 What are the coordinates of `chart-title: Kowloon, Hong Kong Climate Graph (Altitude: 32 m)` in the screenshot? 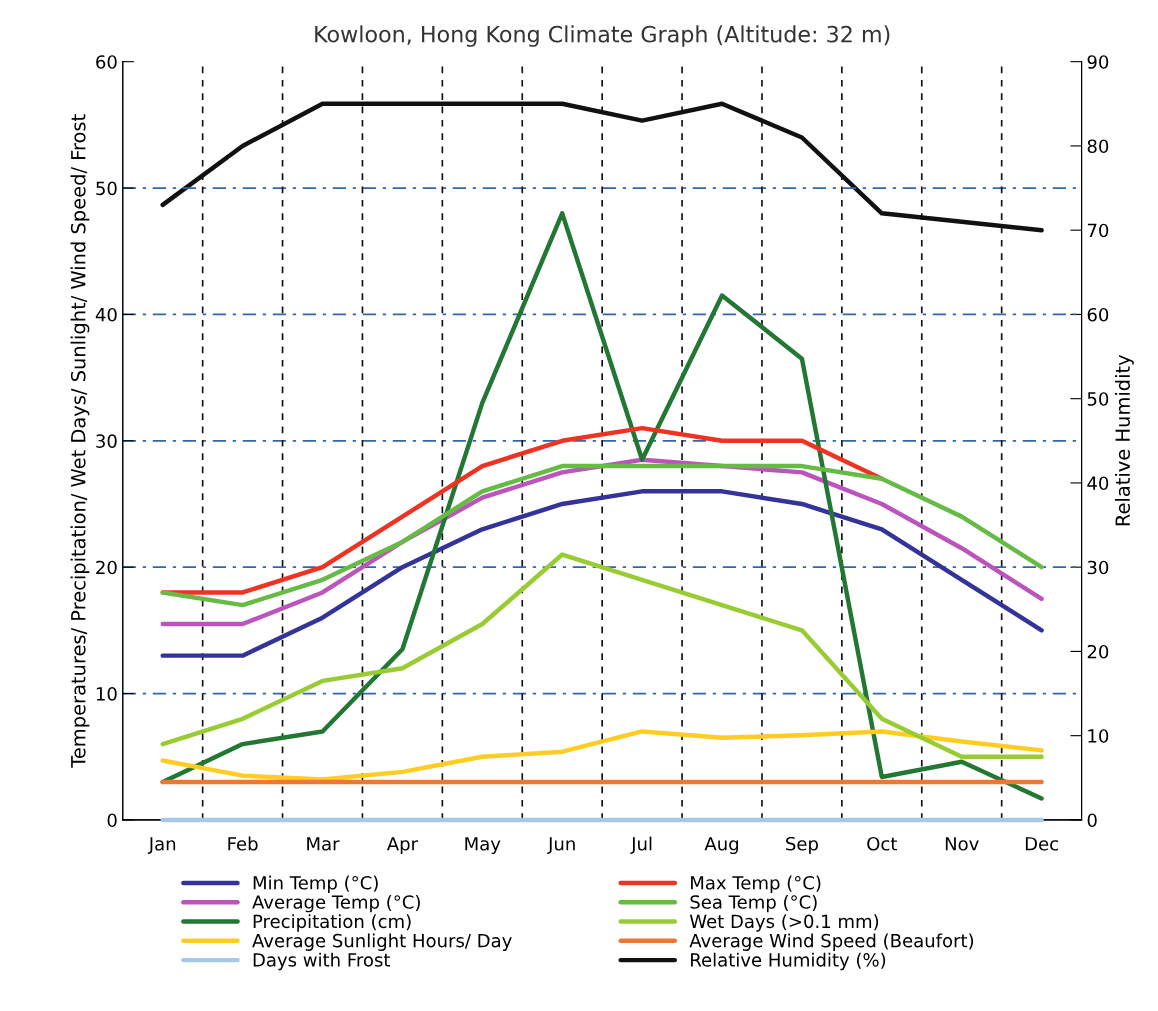 It's located at (602, 36).